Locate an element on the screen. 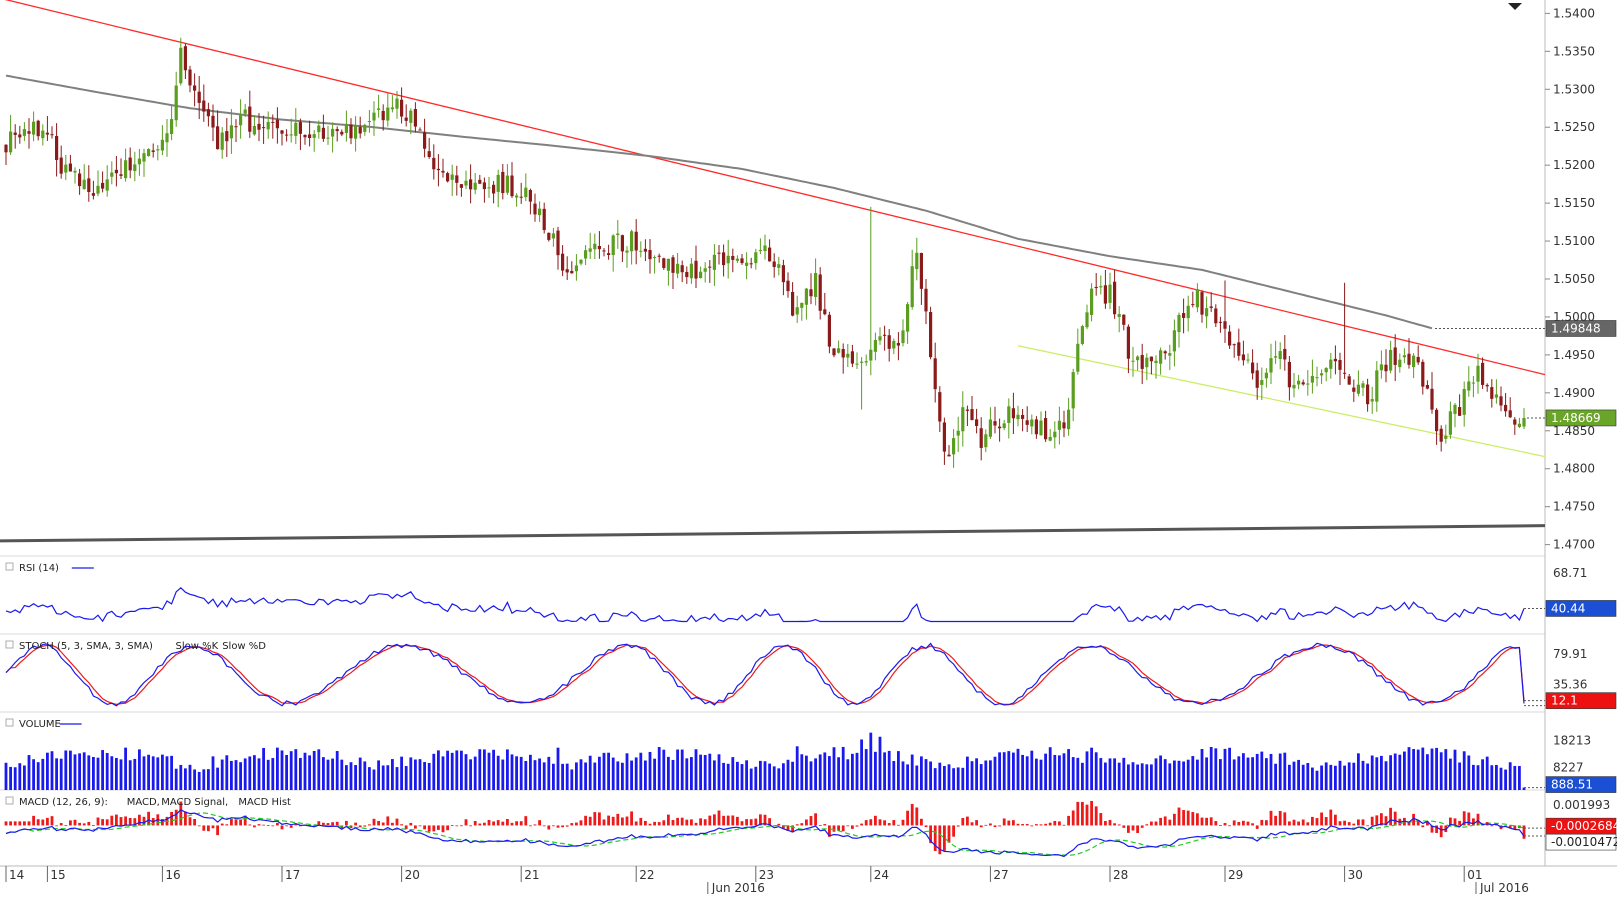 Image resolution: width=1617 pixels, height=899 pixels. menu-arrow-icon is located at coordinates (1515, 6).